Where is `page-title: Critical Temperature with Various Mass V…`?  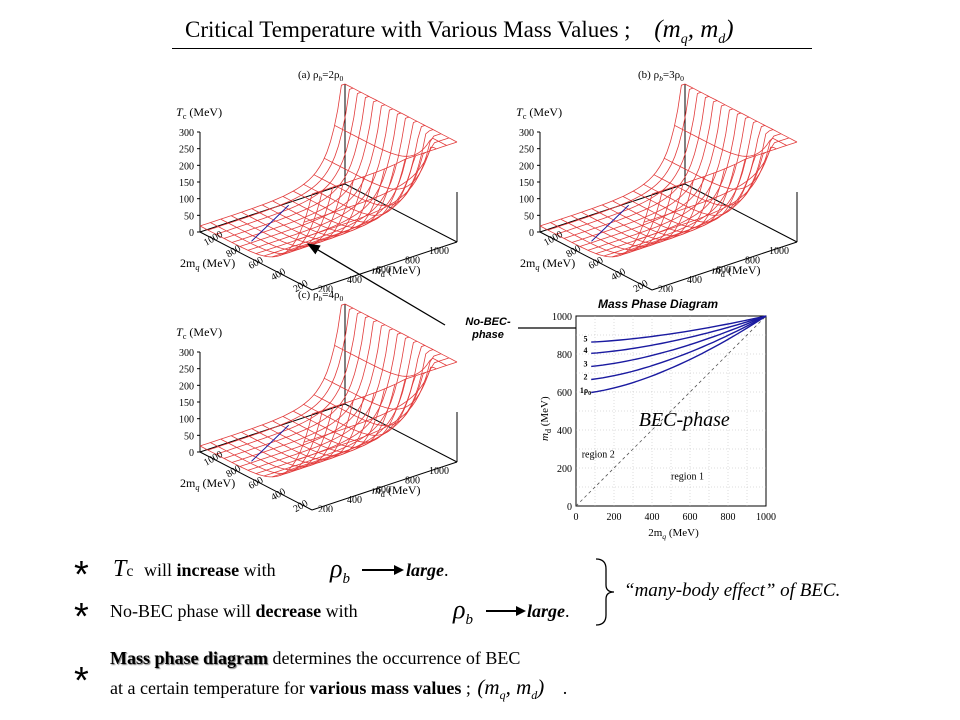
page-title: Critical Temperature with Various Mass V… is located at coordinates (459, 32).